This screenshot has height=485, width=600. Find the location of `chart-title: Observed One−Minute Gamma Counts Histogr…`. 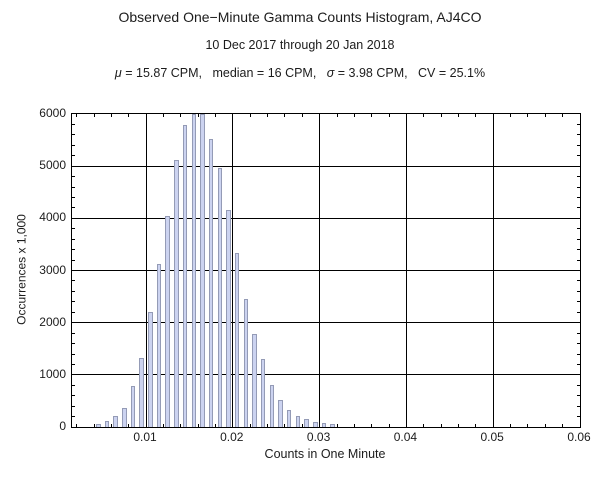

chart-title: Observed One−Minute Gamma Counts Histogr… is located at coordinates (300, 17).